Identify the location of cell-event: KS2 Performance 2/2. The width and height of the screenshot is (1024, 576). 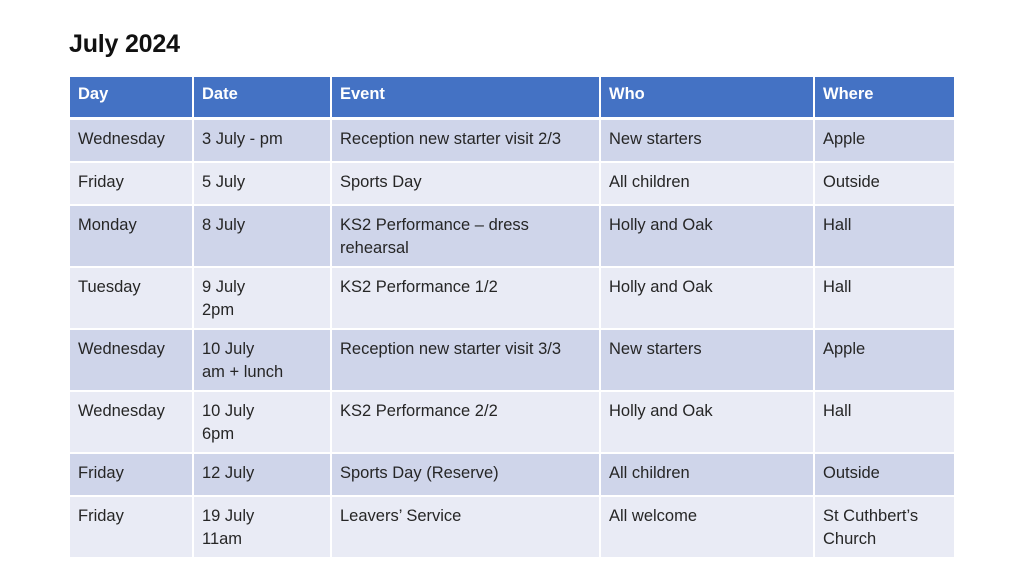
(465, 421).